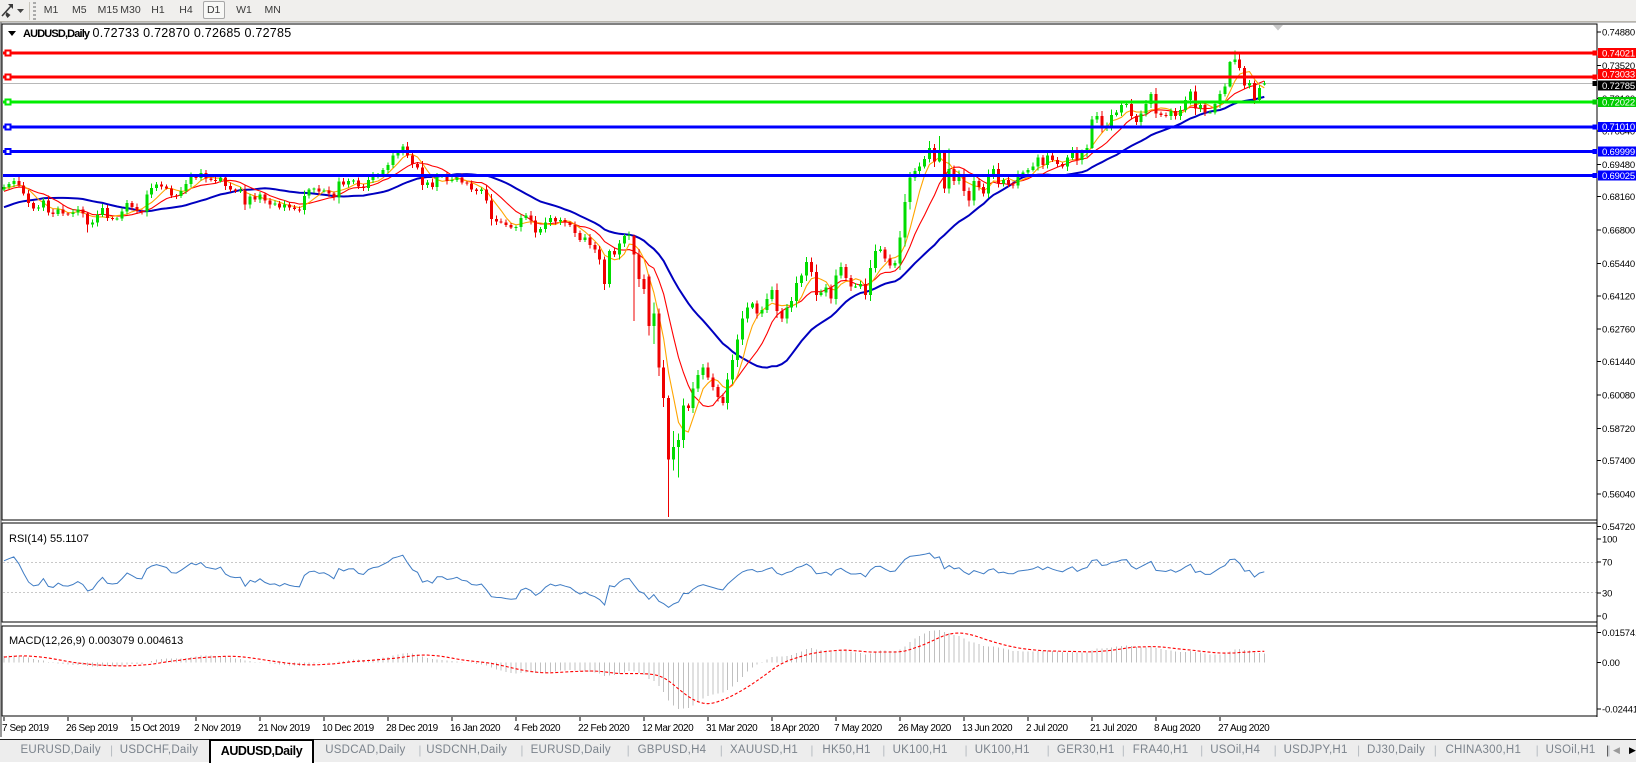 The height and width of the screenshot is (763, 1636). What do you see at coordinates (1618, 330) in the screenshot?
I see `svg-text: 0.62760` at bounding box center [1618, 330].